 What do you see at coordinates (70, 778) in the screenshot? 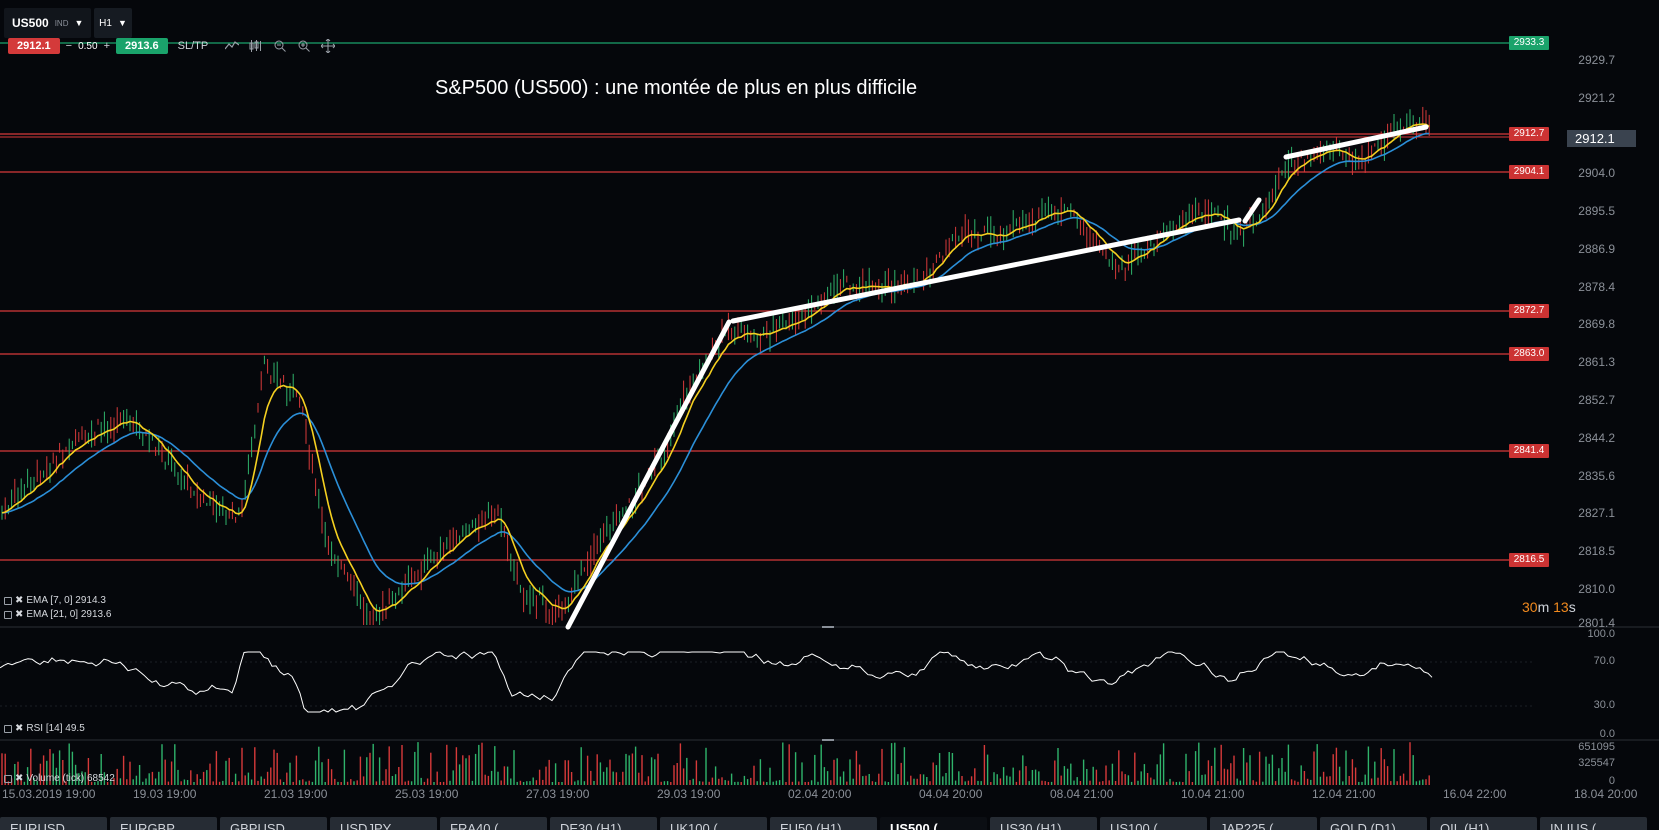
I see `volume-legend-label: Volume (tick) 68542` at bounding box center [70, 778].